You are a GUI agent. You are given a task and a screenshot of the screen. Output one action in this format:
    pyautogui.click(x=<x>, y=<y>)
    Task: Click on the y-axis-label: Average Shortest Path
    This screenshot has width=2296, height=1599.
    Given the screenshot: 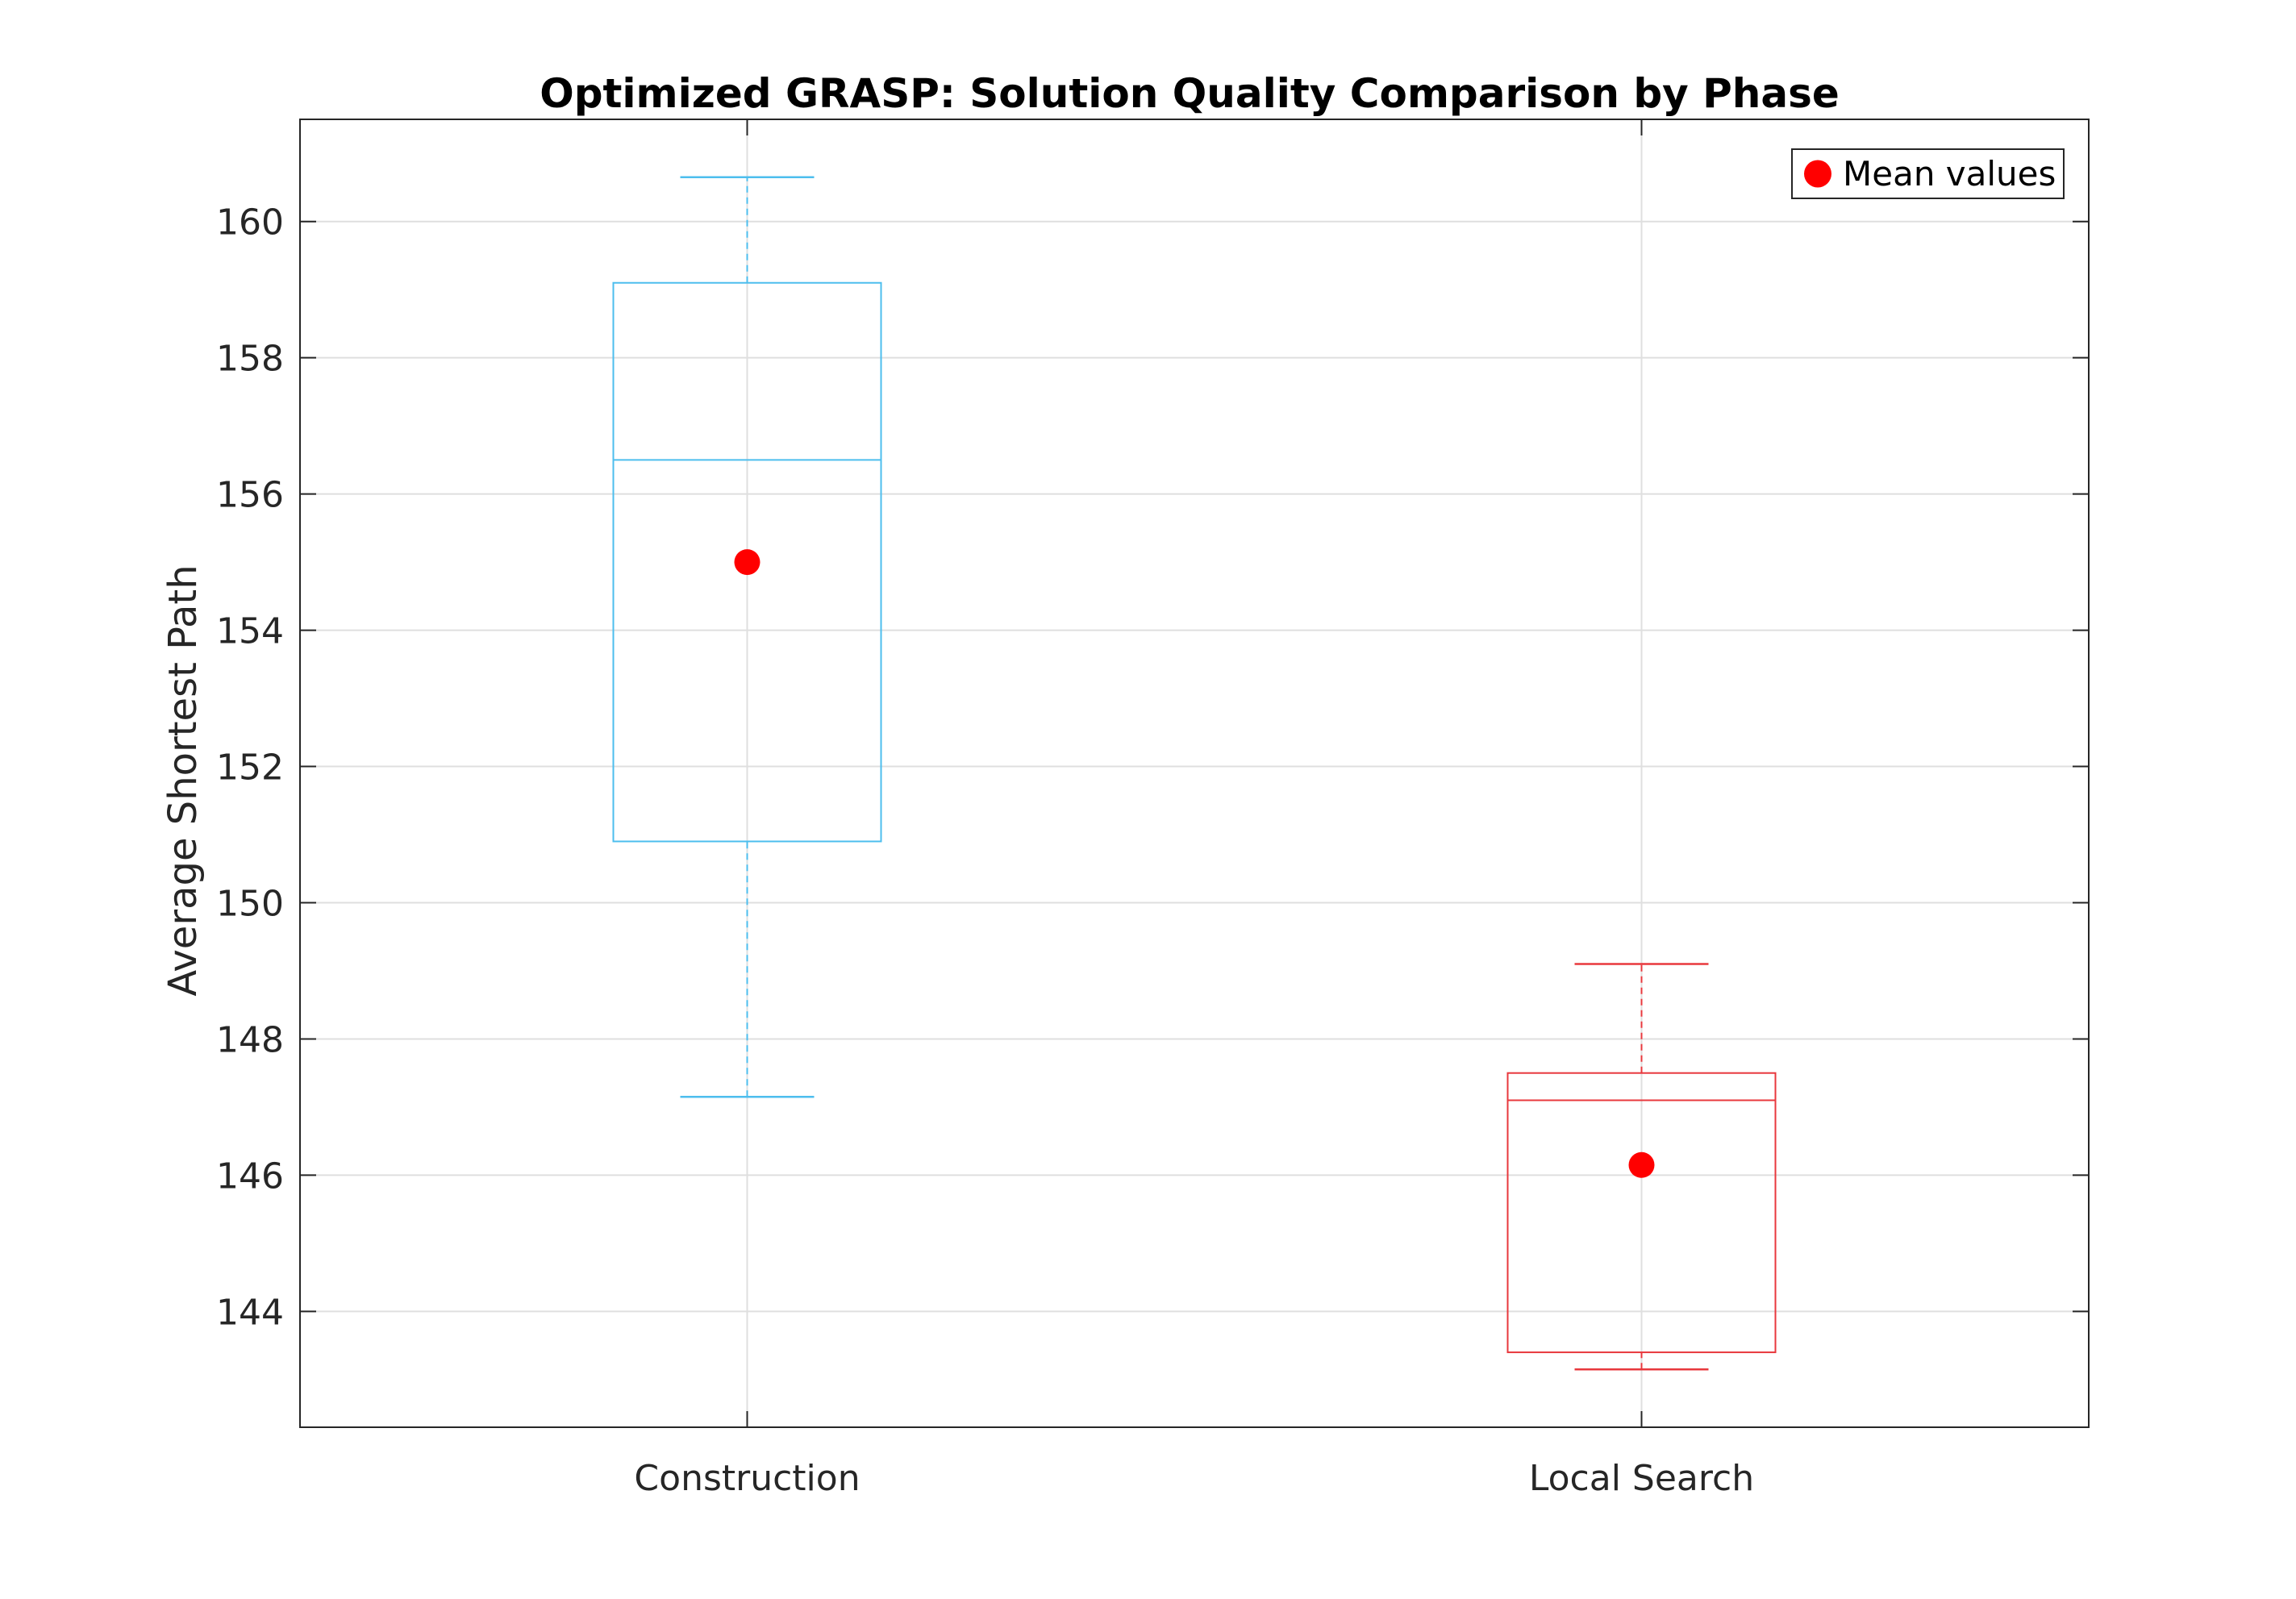 What is the action you would take?
    pyautogui.click(x=183, y=780)
    